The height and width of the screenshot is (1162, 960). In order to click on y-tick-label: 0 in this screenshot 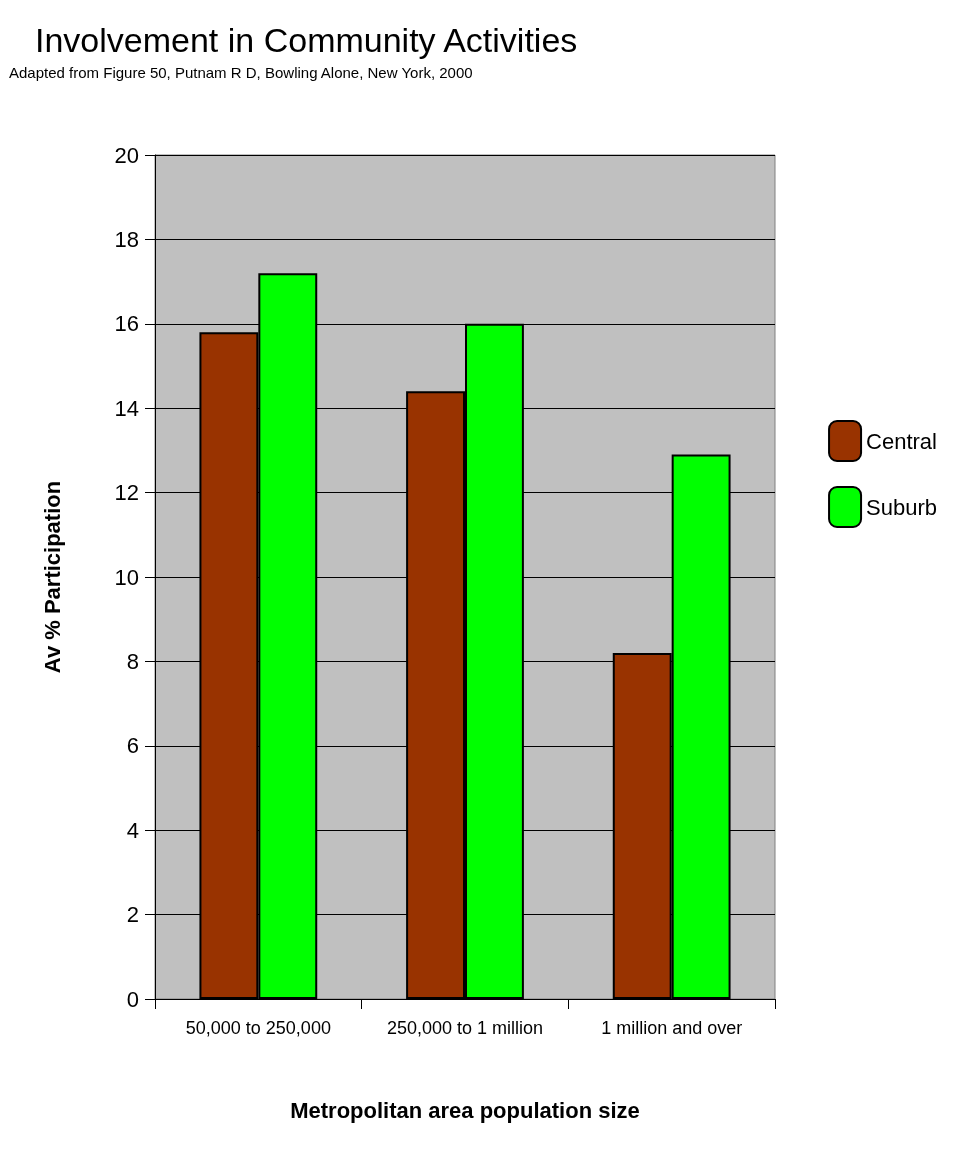, I will do `click(132, 999)`.